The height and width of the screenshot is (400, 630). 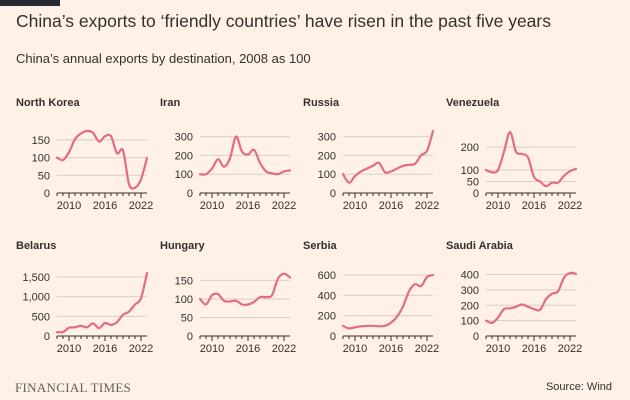 I want to click on chart-panel: Serbia 0 200 400 600 2010 2016 2022, so click(x=371, y=297).